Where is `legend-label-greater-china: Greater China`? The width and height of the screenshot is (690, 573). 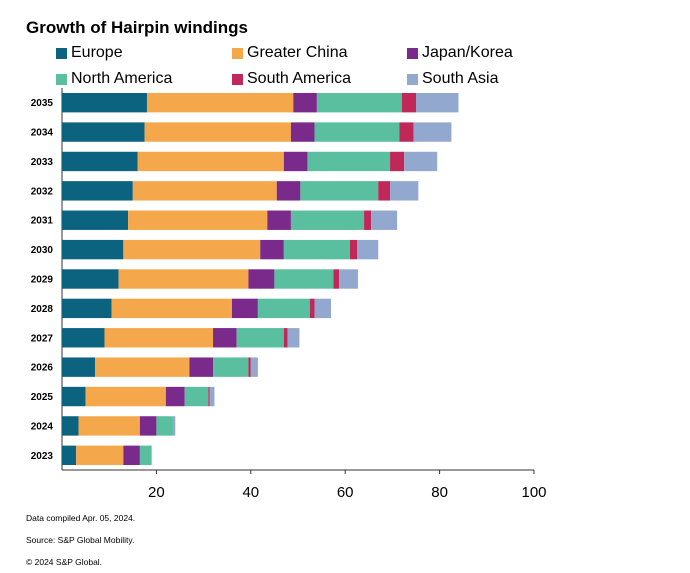
legend-label-greater-china: Greater China is located at coordinates (297, 52).